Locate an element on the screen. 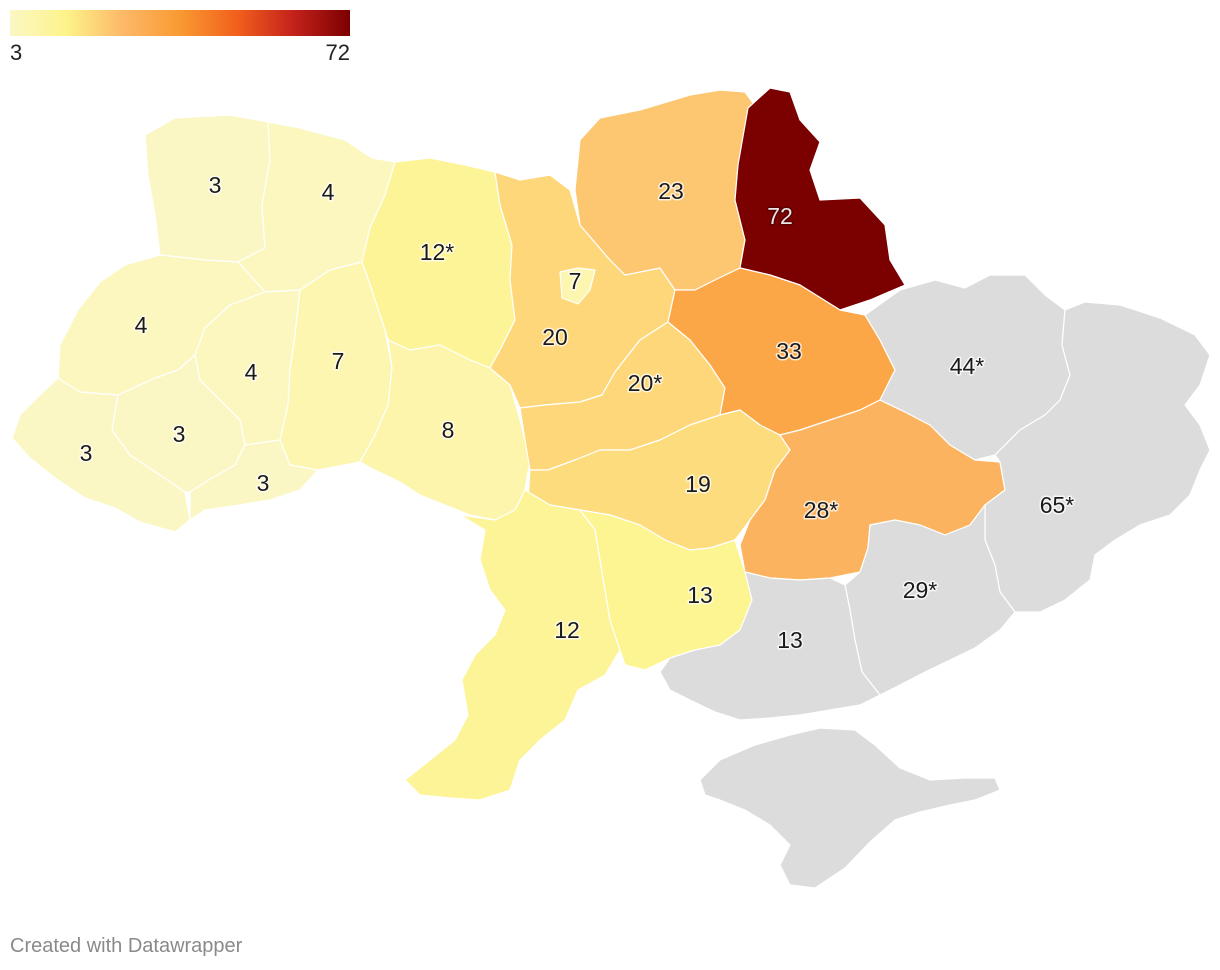 This screenshot has height=970, width=1220. region-label-ternopil: 4 is located at coordinates (251, 372).